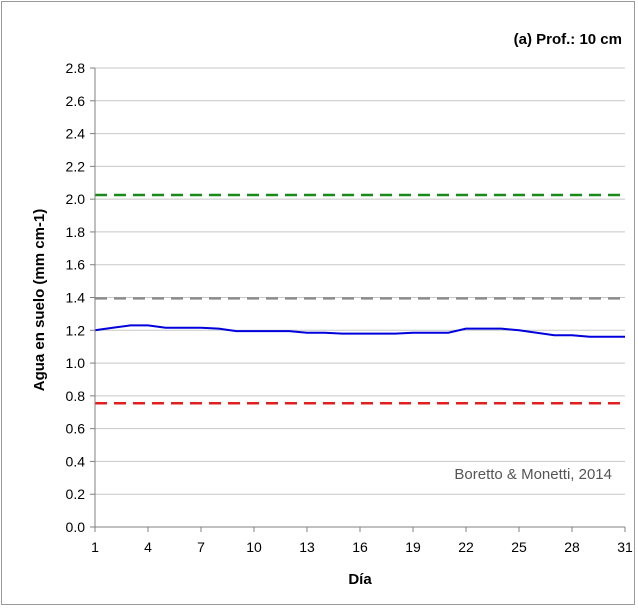  What do you see at coordinates (76, 461) in the screenshot?
I see `y-tick-label: 0.4` at bounding box center [76, 461].